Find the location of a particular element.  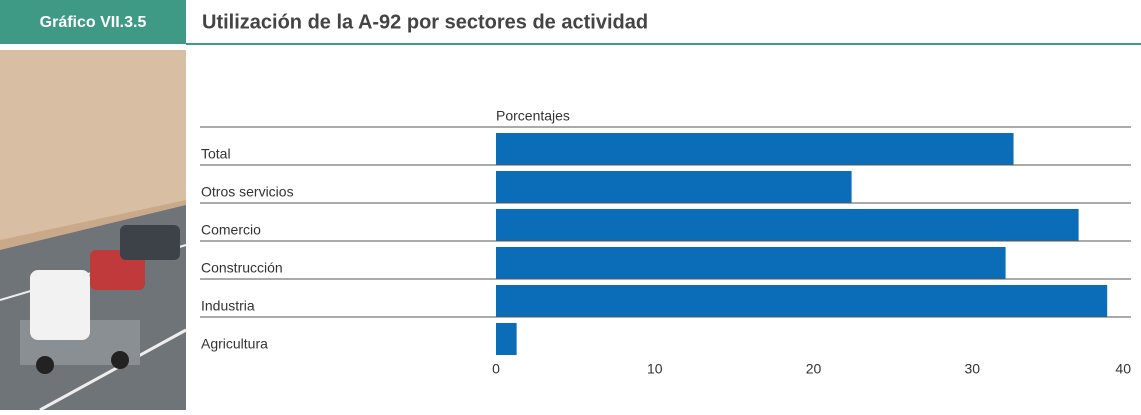

x-tick-label: 30 is located at coordinates (972, 369).